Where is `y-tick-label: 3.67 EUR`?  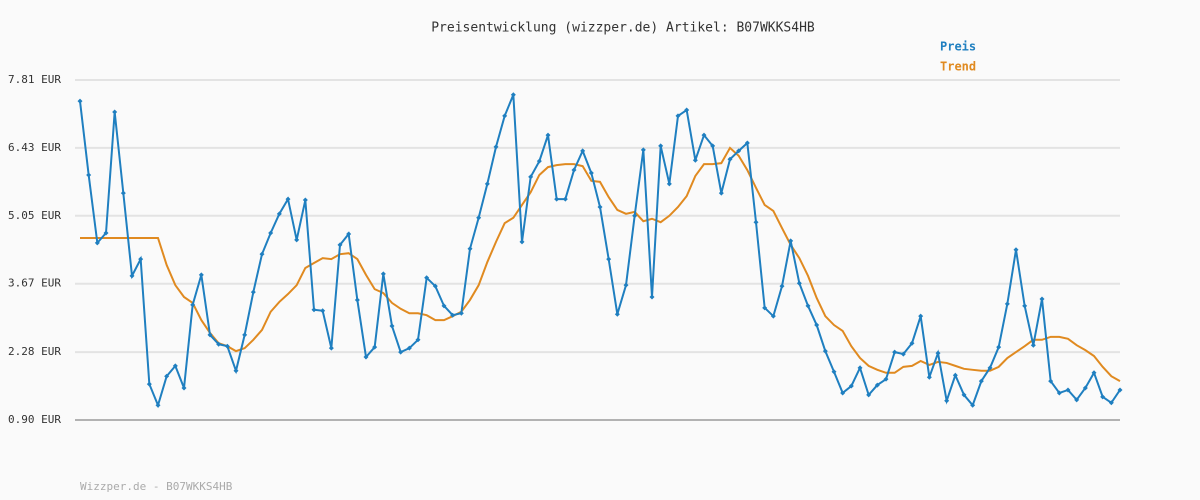 y-tick-label: 3.67 EUR is located at coordinates (34, 283).